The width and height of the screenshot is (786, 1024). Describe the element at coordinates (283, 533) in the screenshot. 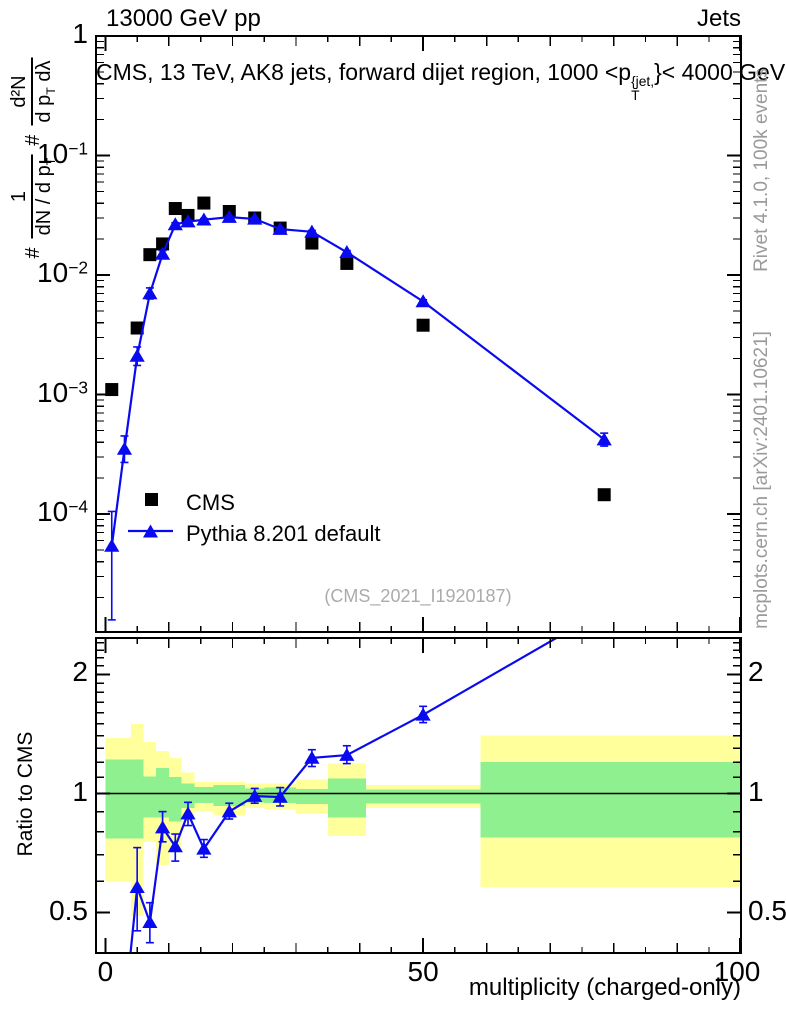

I see `legend-label-pythia: Pythia 8.201 default` at that location.